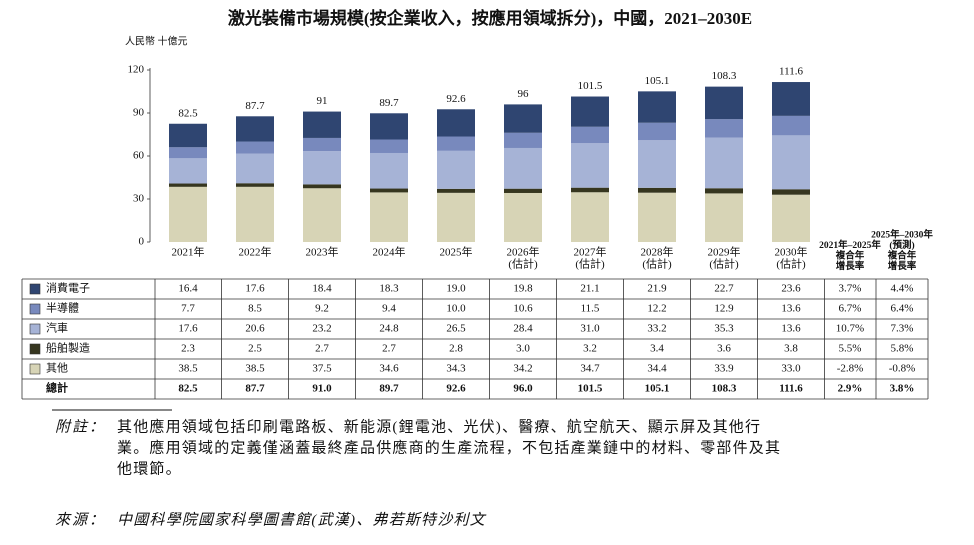 The image size is (974, 545). I want to click on table-cell: 10.7%, so click(850, 329).